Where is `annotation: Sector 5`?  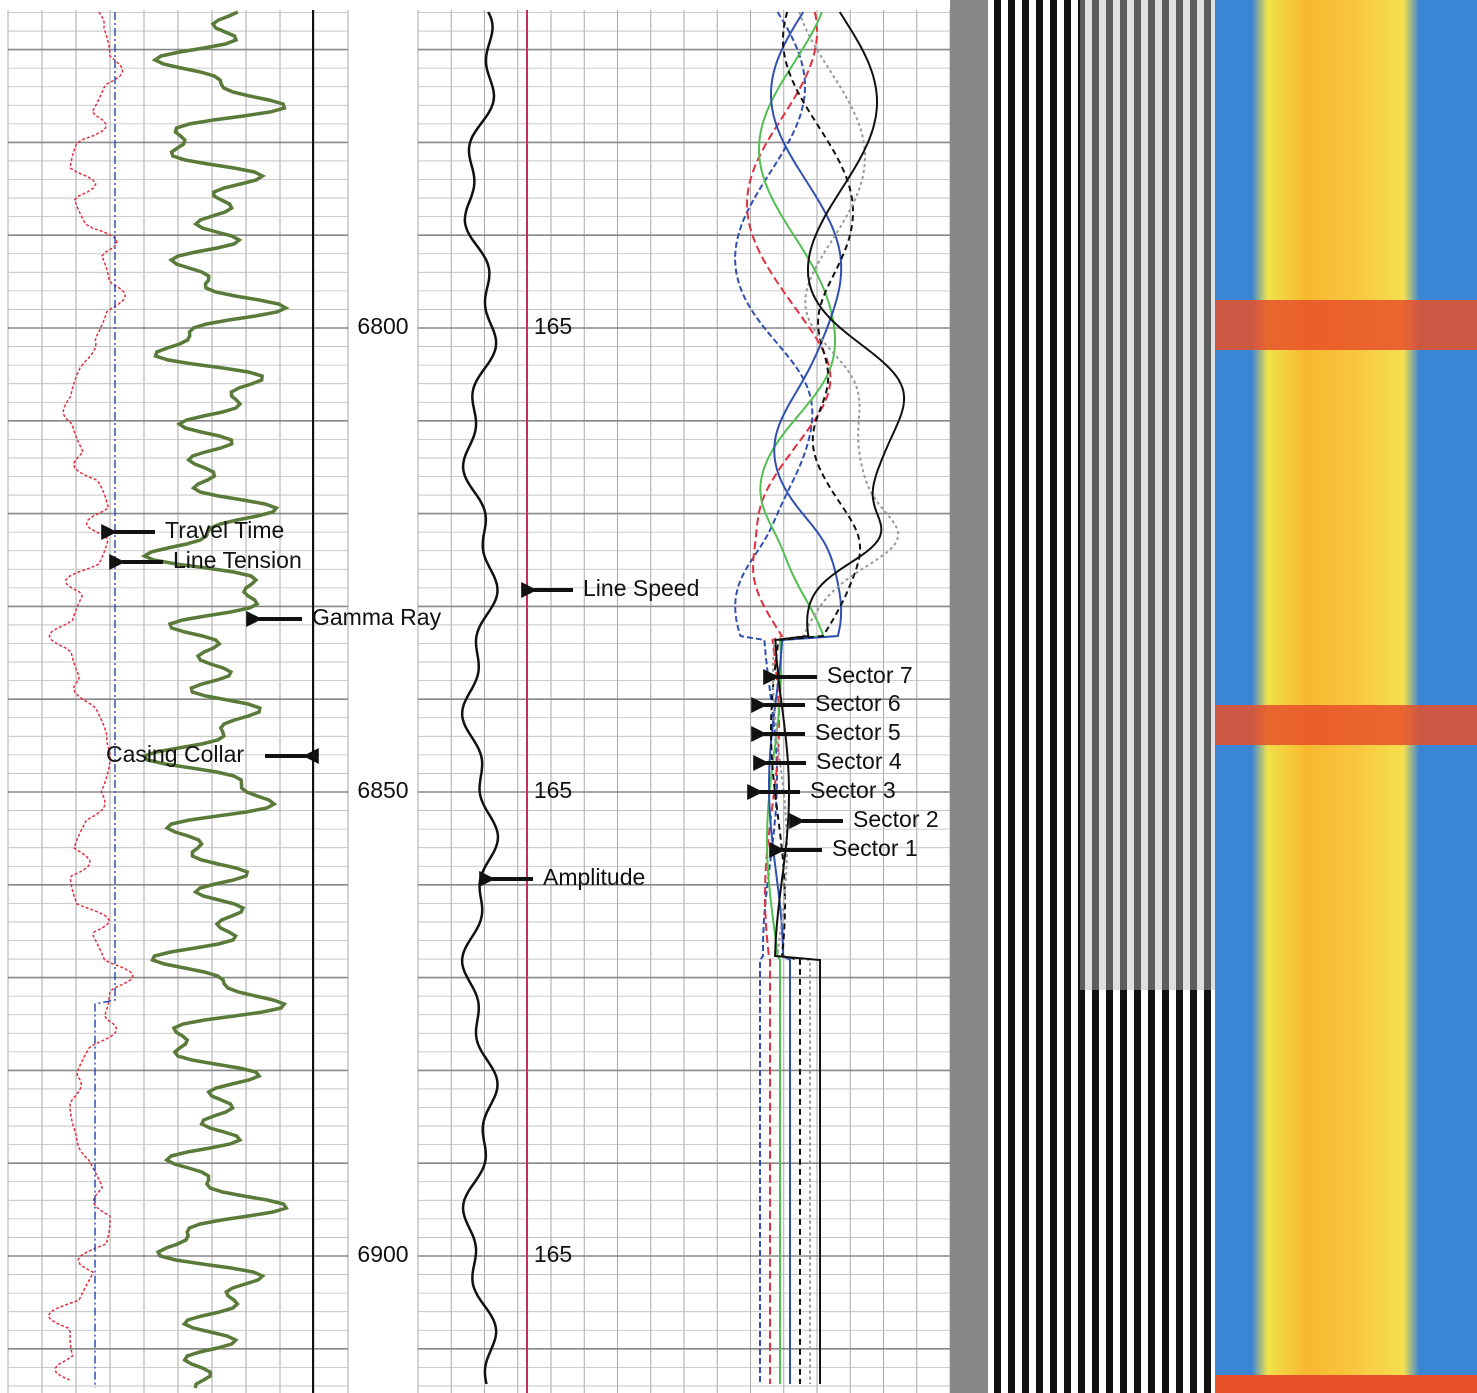 annotation: Sector 5 is located at coordinates (858, 732).